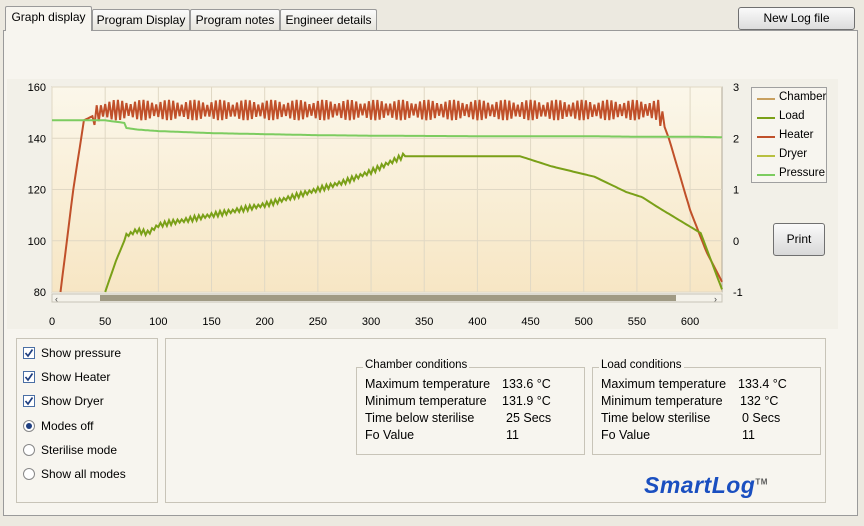  Describe the element at coordinates (706, 485) in the screenshot. I see `smartlog-logo: SmartLogTM` at that location.